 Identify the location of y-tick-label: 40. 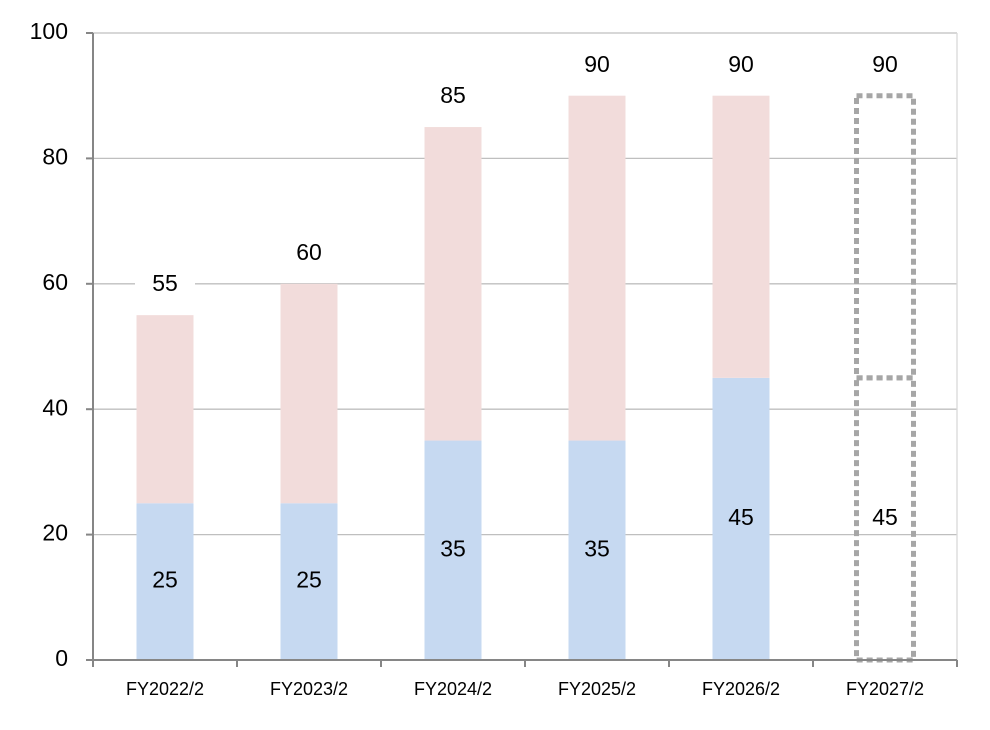
(55, 407).